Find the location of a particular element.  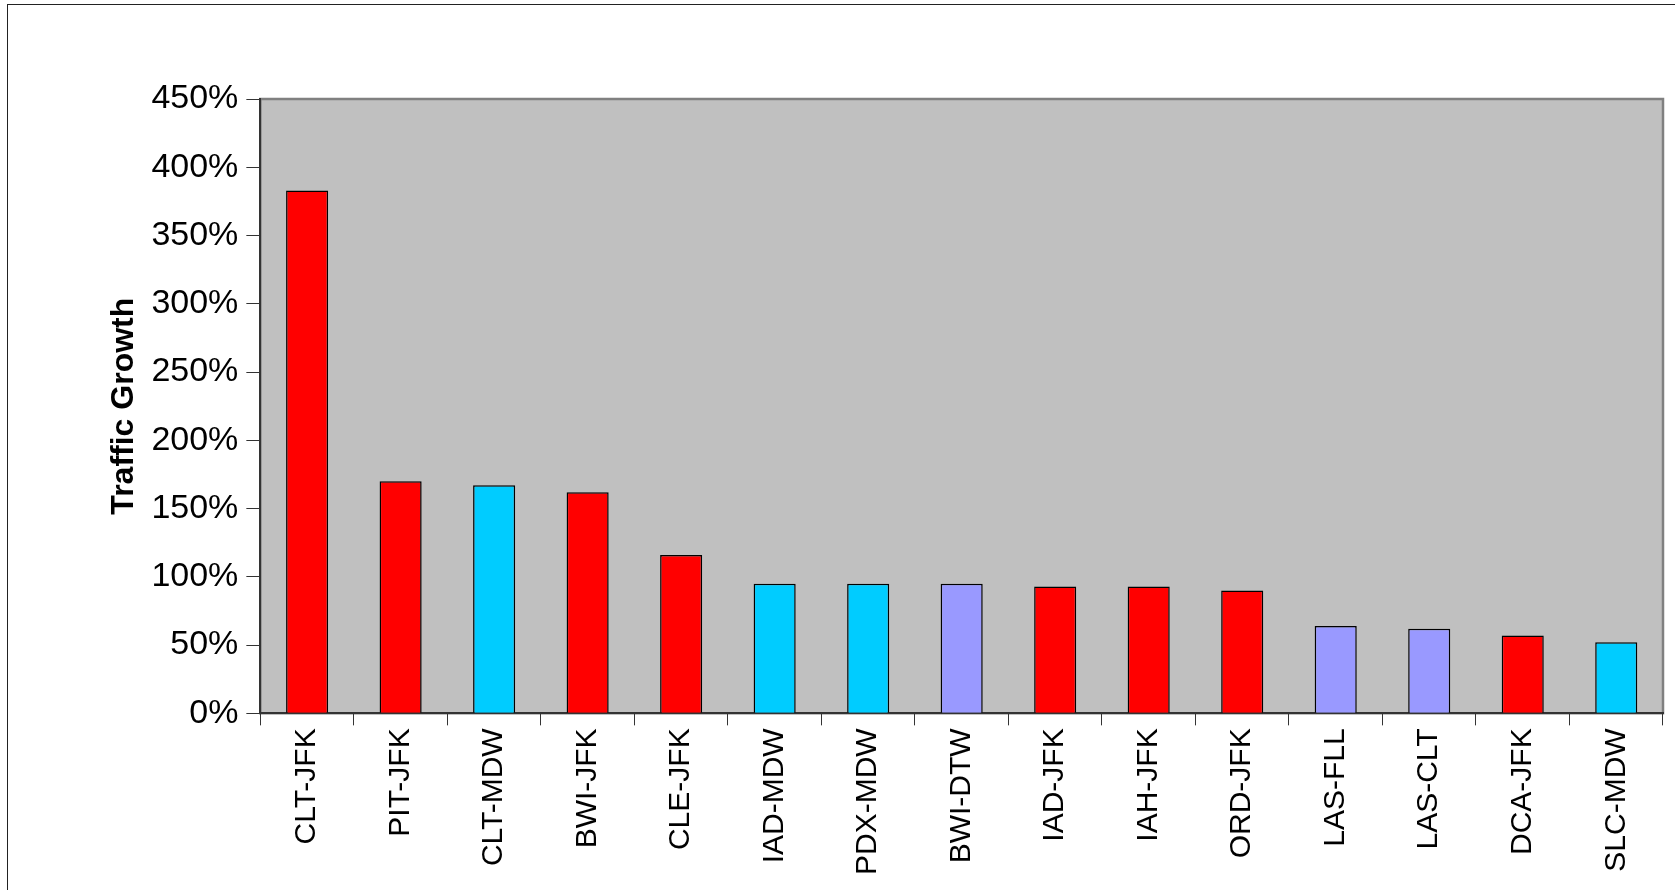

y-tick-label: 250% is located at coordinates (195, 369).